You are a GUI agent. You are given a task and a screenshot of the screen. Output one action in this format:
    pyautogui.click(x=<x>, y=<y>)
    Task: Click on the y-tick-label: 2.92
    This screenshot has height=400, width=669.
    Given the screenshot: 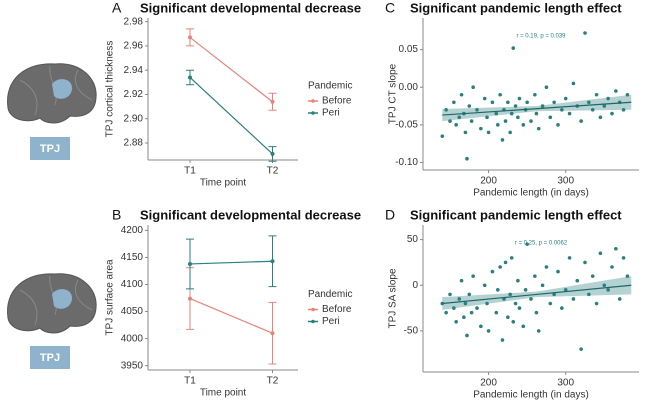 What is the action you would take?
    pyautogui.click(x=134, y=94)
    